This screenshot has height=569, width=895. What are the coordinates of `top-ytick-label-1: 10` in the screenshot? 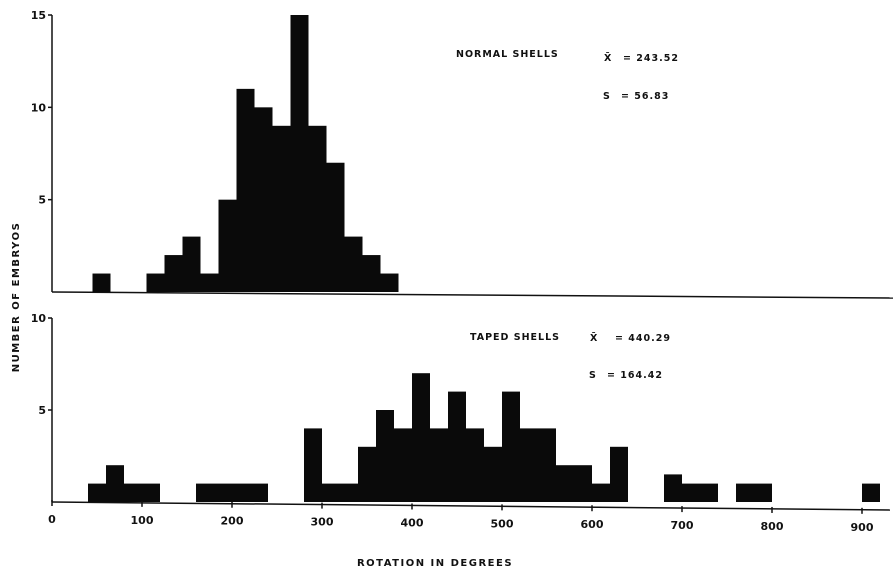 It's located at (39, 107).